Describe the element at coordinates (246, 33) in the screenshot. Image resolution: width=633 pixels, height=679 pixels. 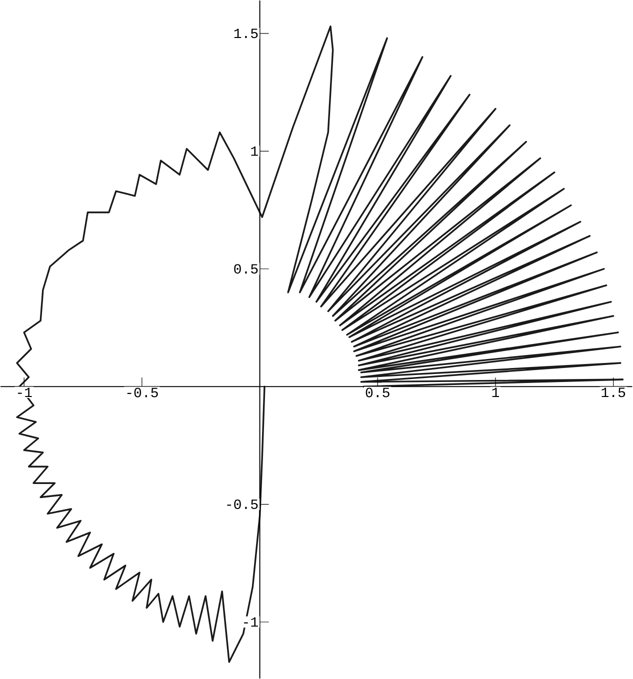
I see `y-tick-label: 1.5` at that location.